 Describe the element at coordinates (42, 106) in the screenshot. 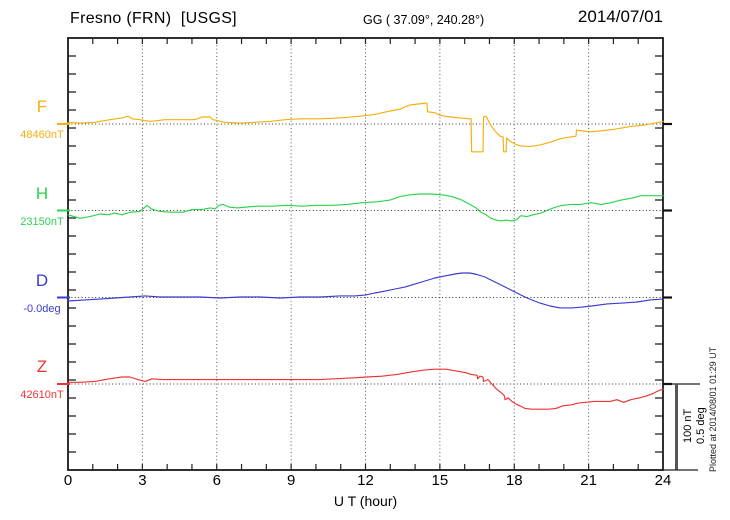

I see `trace-label-F: F` at that location.